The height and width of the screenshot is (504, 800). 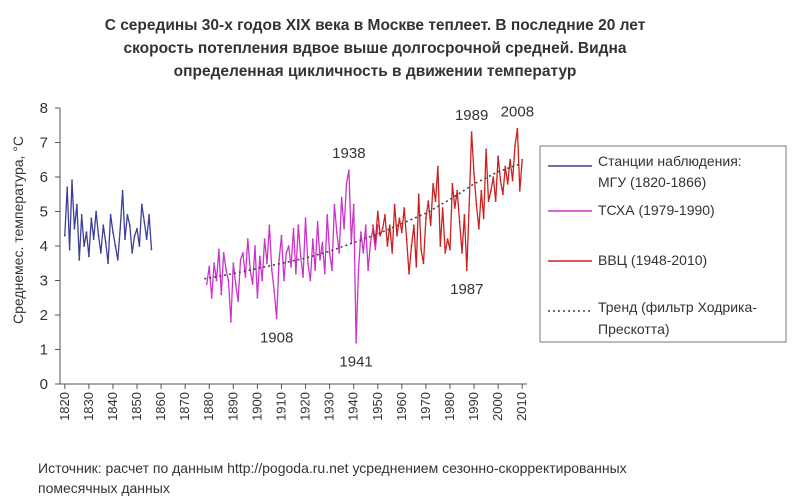 What do you see at coordinates (517, 112) in the screenshot?
I see `annotation-2008: 2008` at bounding box center [517, 112].